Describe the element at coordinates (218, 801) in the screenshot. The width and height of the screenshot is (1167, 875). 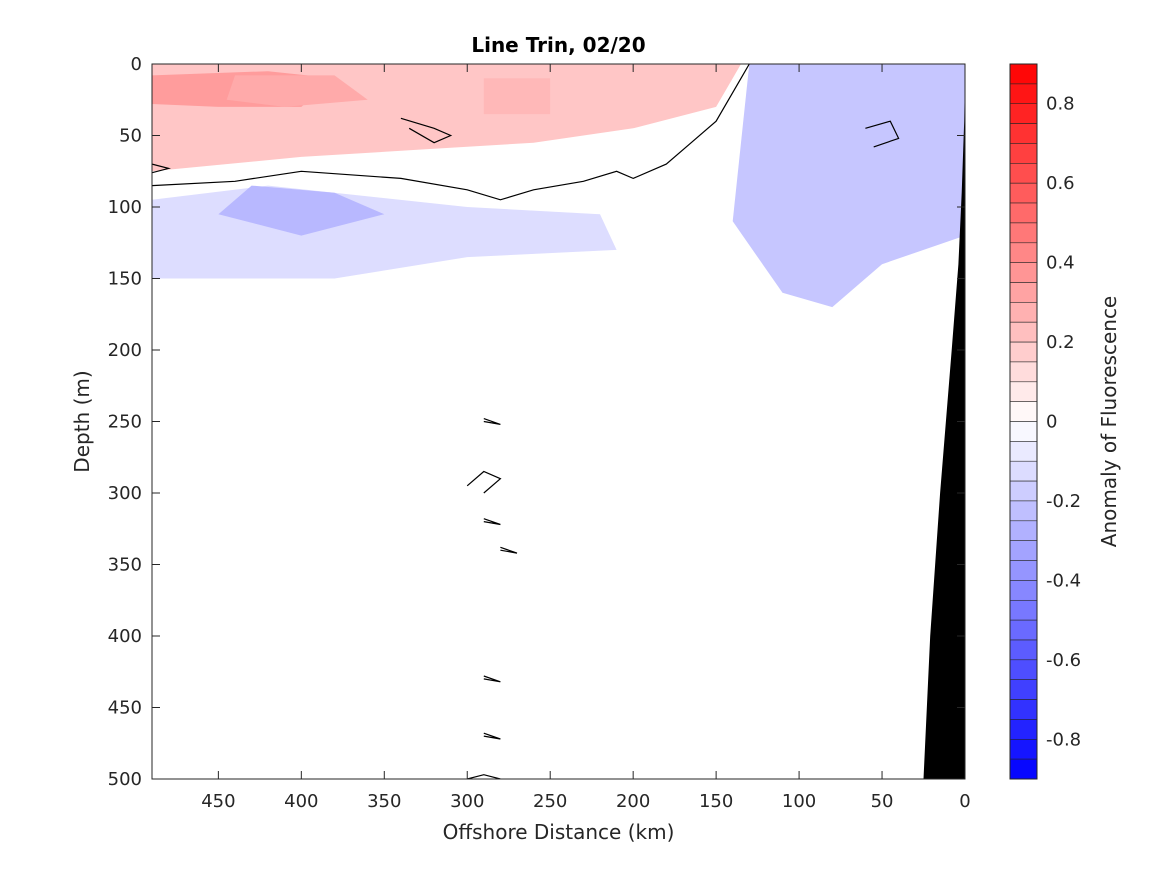
I see `x-tick-label: 450` at that location.